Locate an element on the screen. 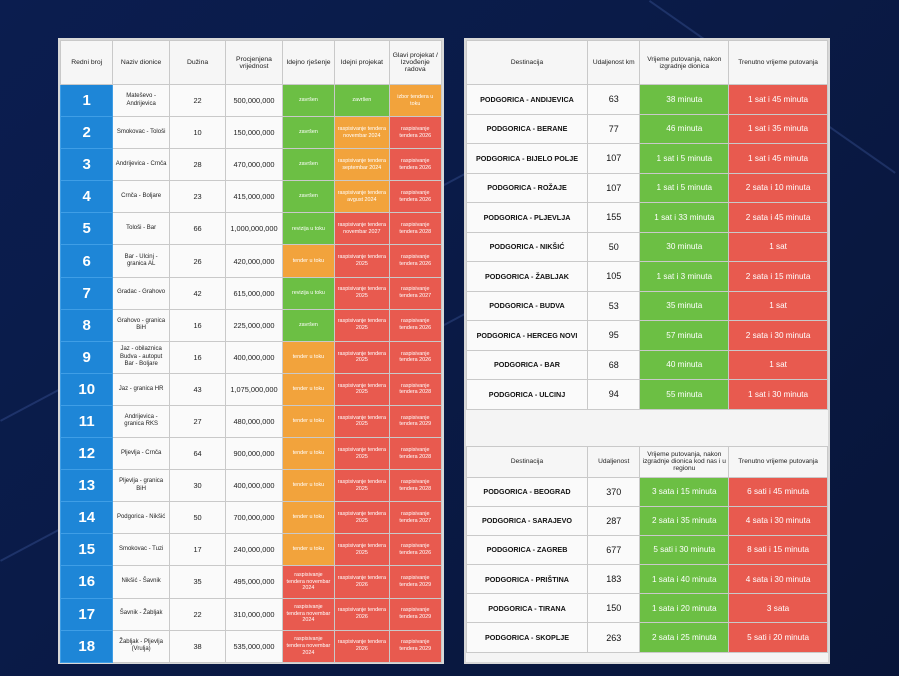 This screenshot has height=676, width=899. section-value: 480,000,000 is located at coordinates (254, 421).